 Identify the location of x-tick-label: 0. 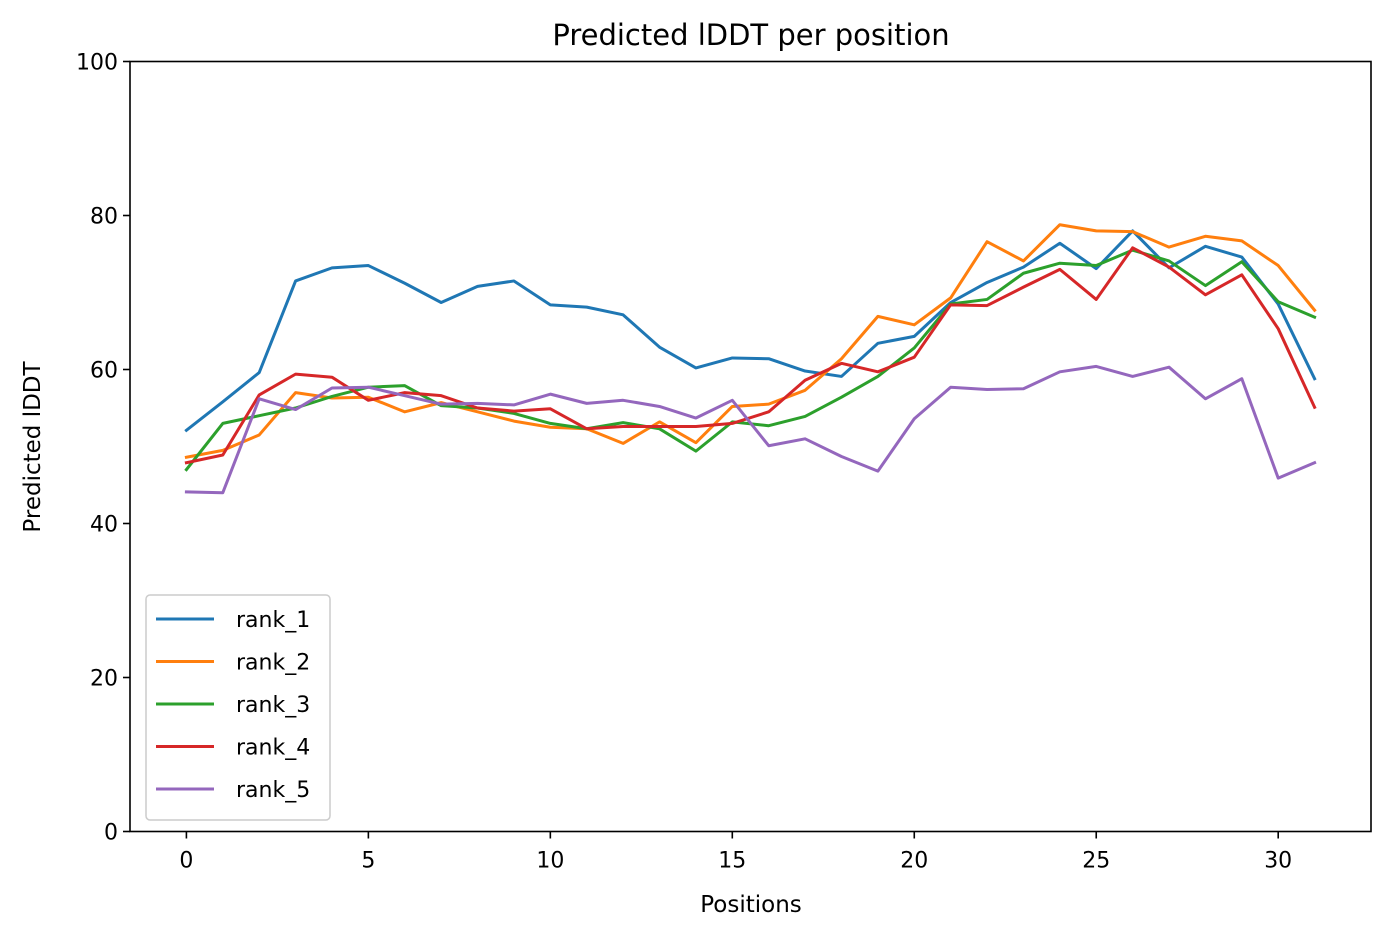
(186, 861).